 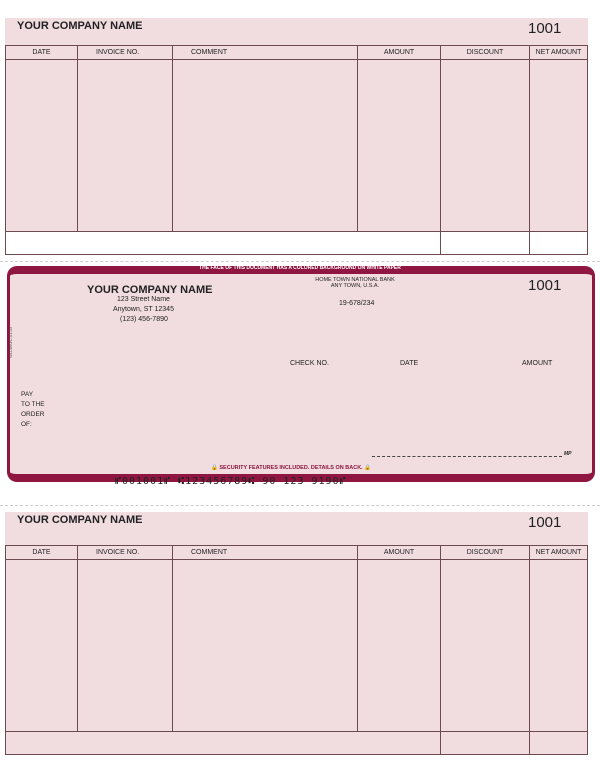 I want to click on bottom-stub-check-number: 1001, so click(x=545, y=522).